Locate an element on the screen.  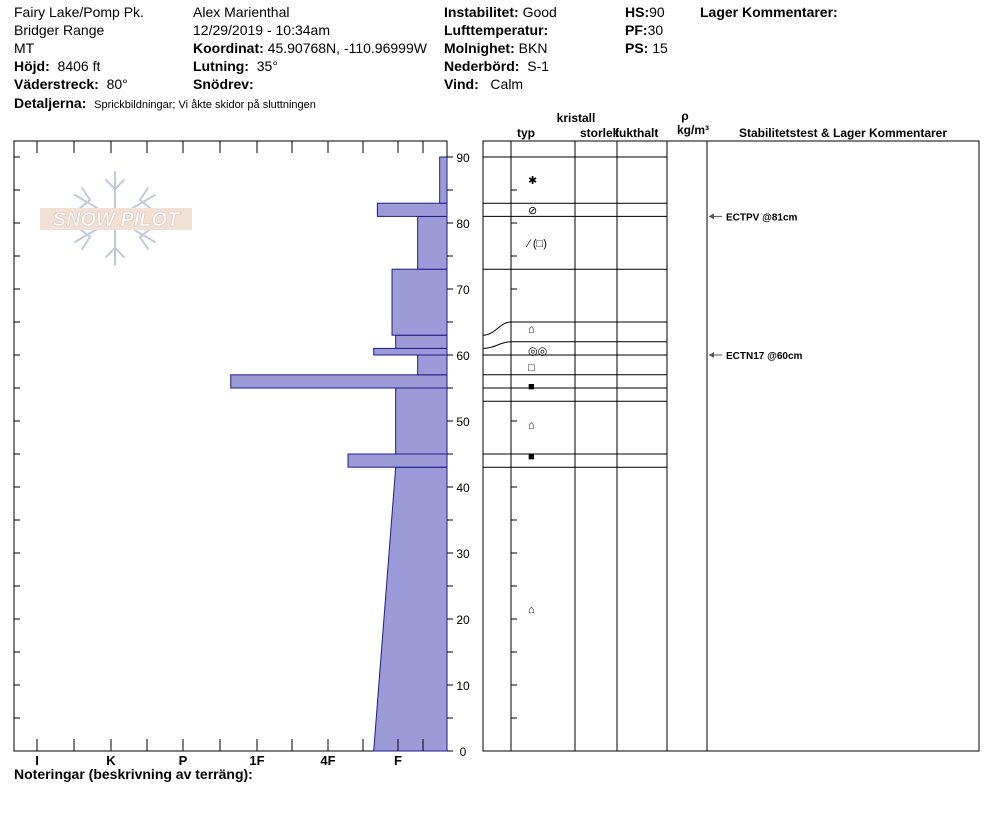
header-elevation: Höjd: 8406 ft is located at coordinates (57, 66).